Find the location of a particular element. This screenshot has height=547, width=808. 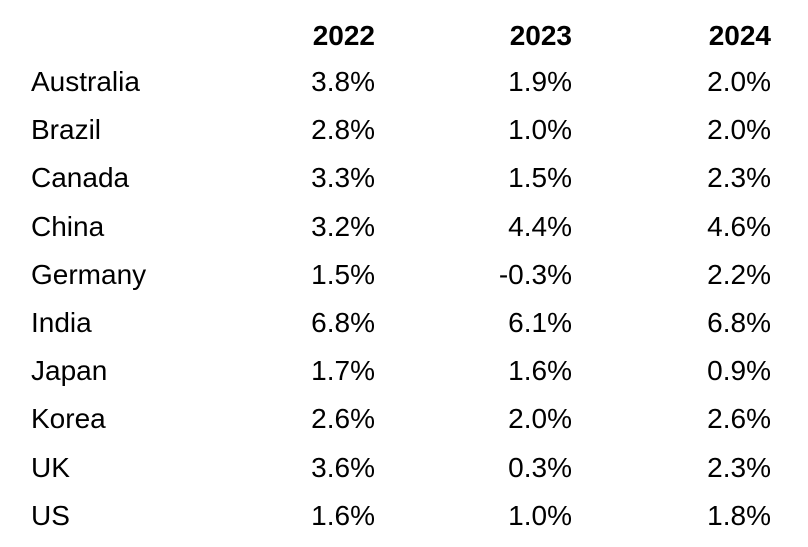

column-header-2022: 2022 is located at coordinates (343, 35).